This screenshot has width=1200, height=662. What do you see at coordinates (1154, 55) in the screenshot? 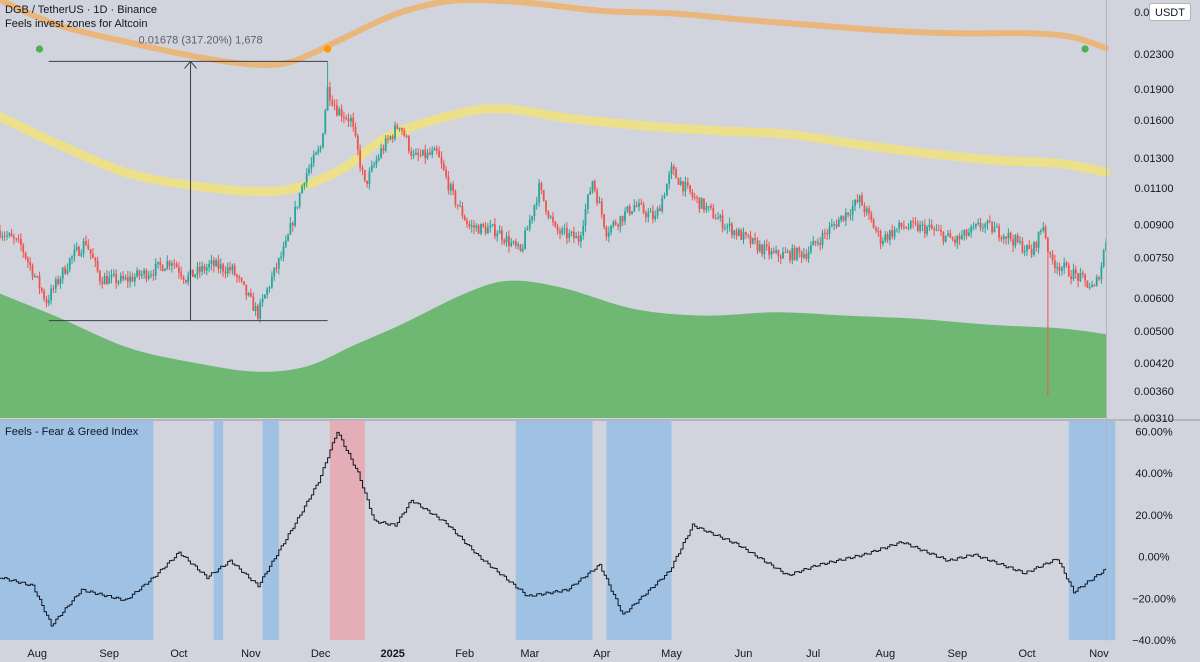
I see `price-tick-label: 0.02300` at bounding box center [1154, 55].